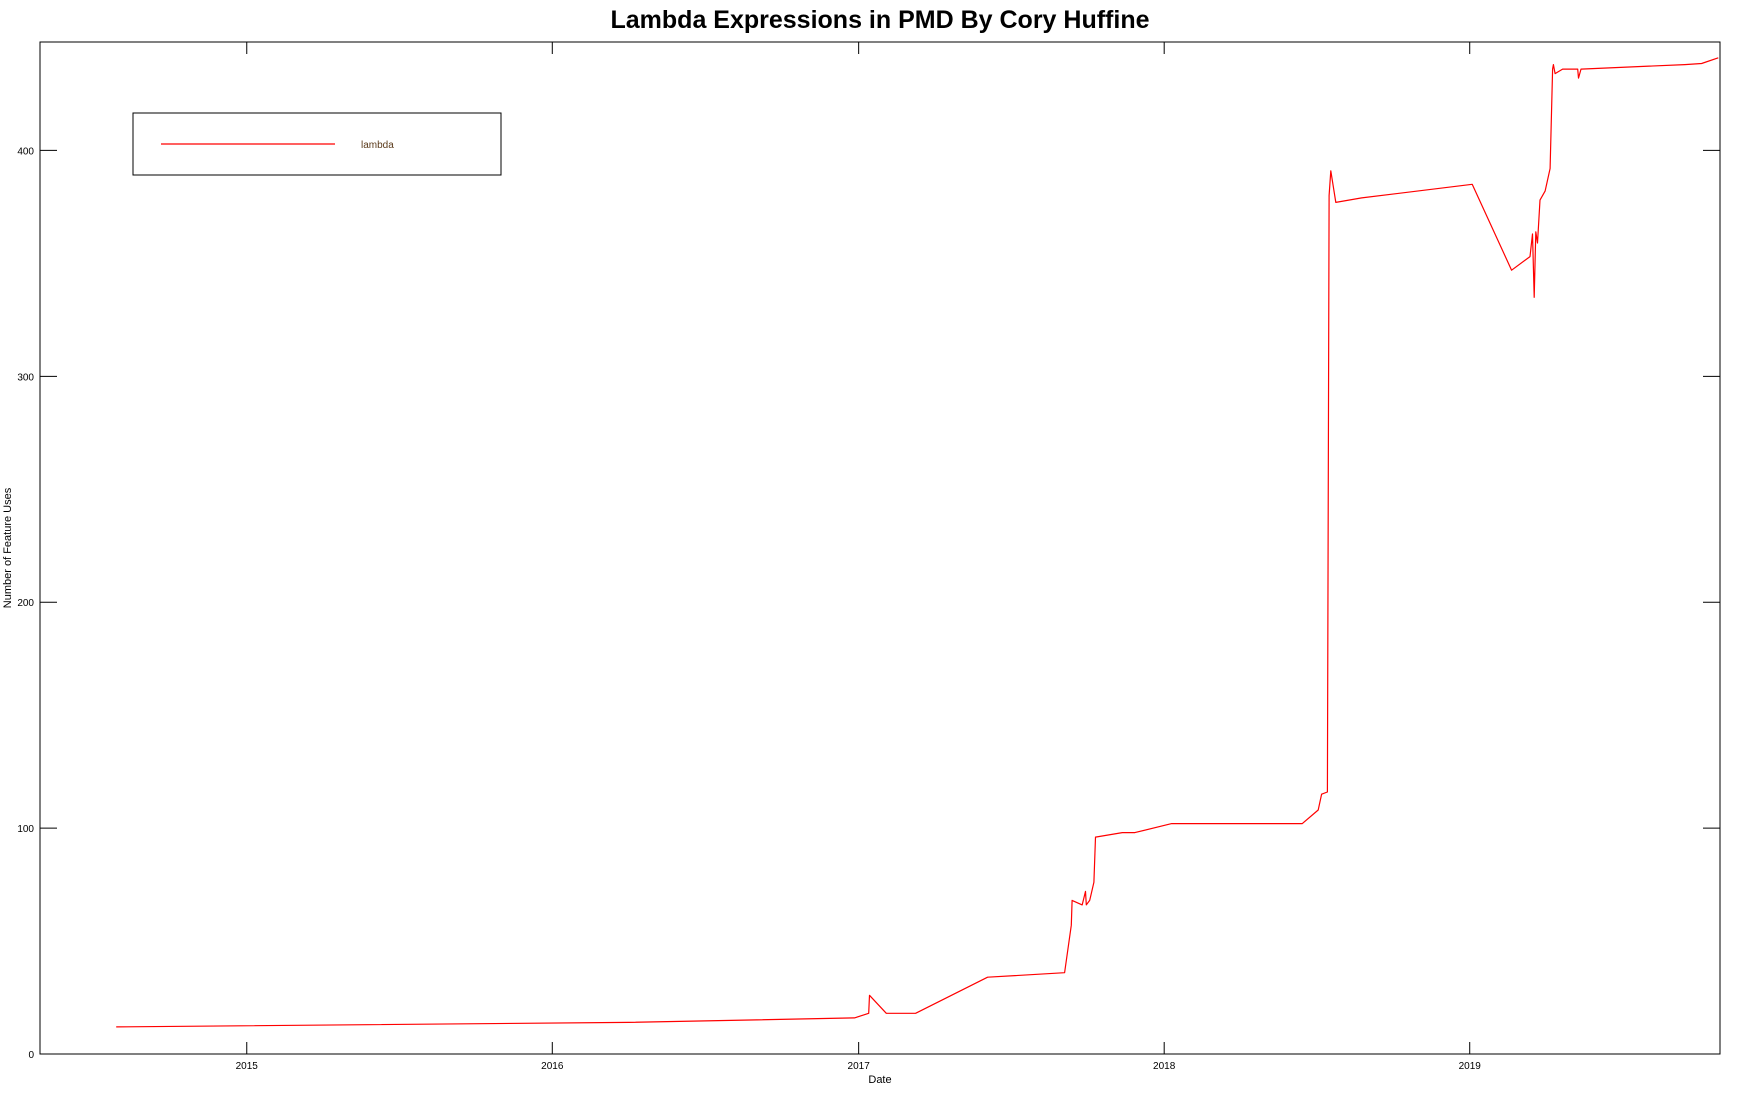 The width and height of the screenshot is (1740, 1100). I want to click on y-tick-label: 400, so click(25, 151).